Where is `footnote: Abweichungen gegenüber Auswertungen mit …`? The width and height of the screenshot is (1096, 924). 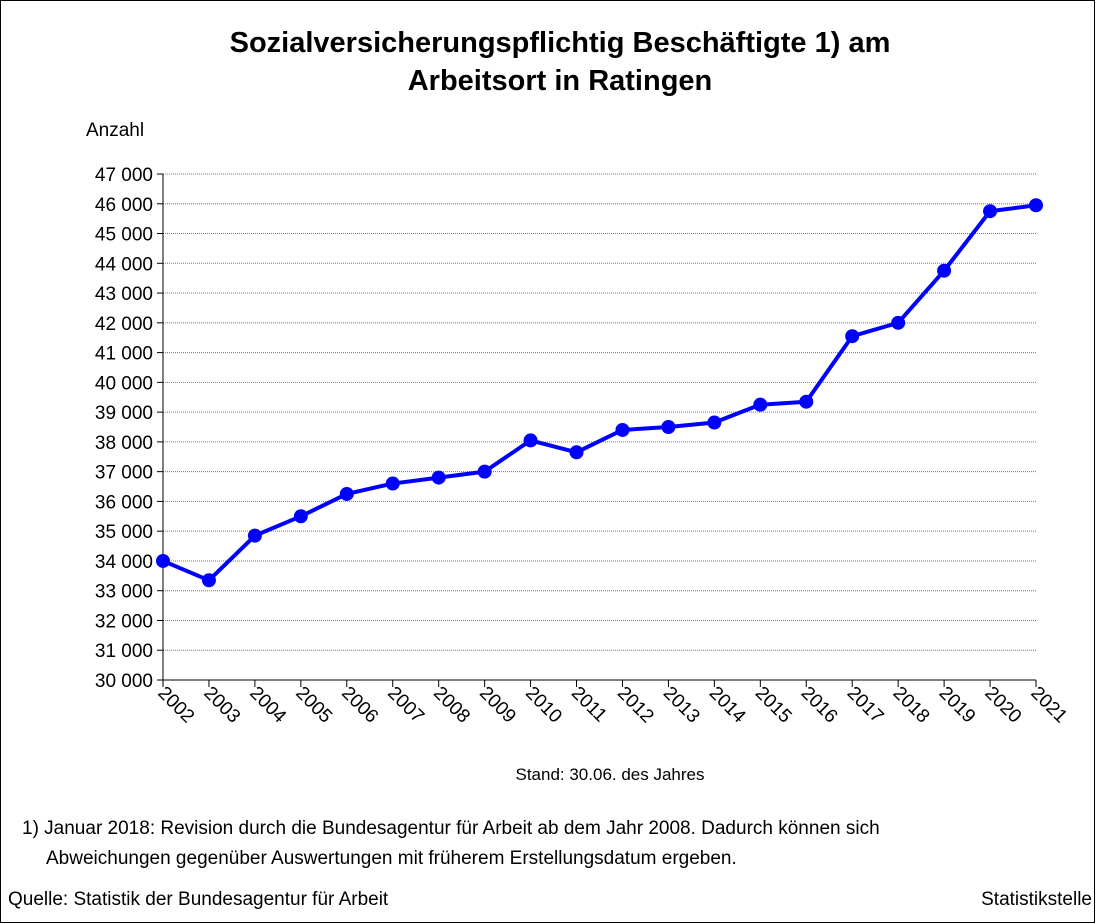
footnote: Abweichungen gegenüber Auswertungen mit … is located at coordinates (391, 858).